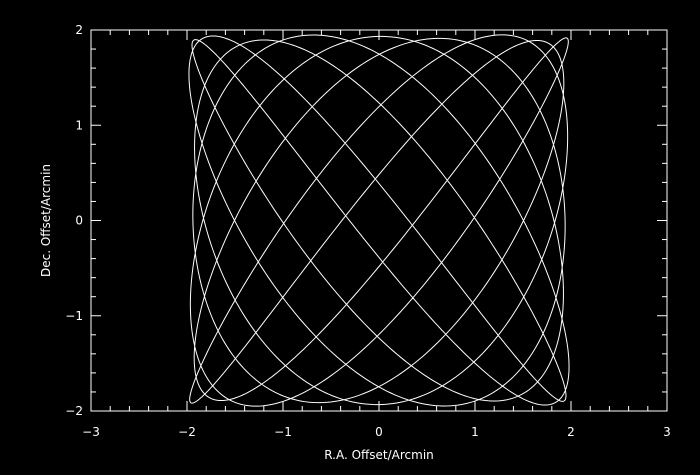  What do you see at coordinates (283, 432) in the screenshot?
I see `x-tick-label: −1` at bounding box center [283, 432].